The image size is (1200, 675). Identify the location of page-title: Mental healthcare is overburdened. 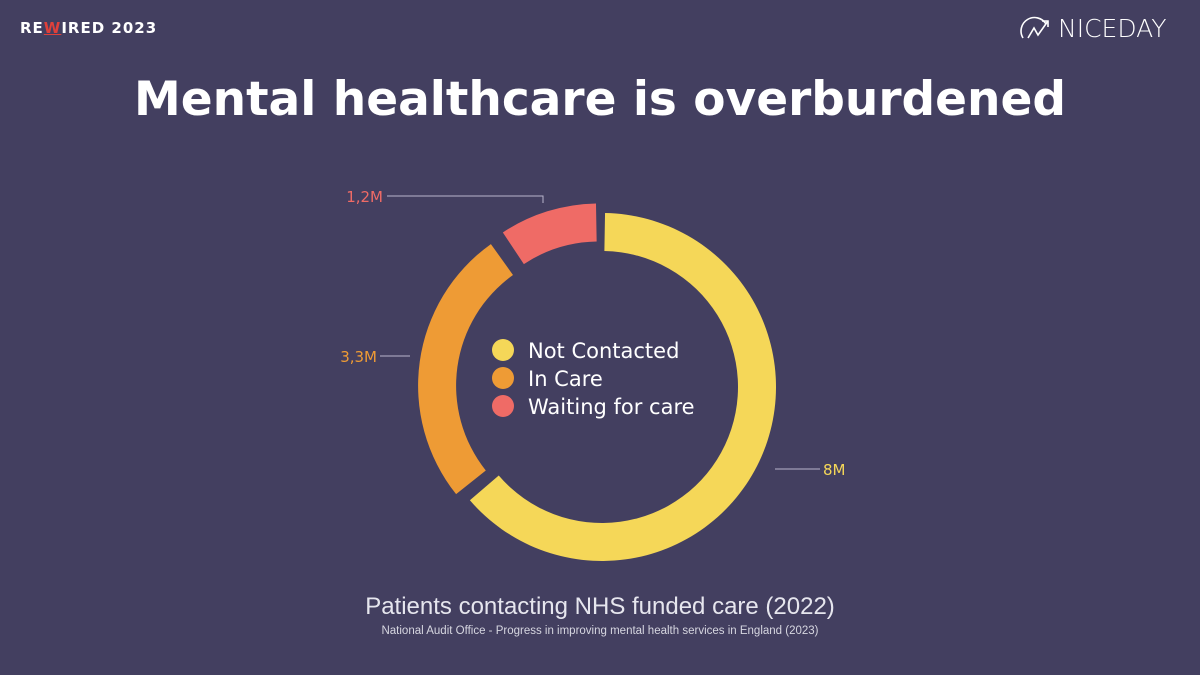
(600, 99).